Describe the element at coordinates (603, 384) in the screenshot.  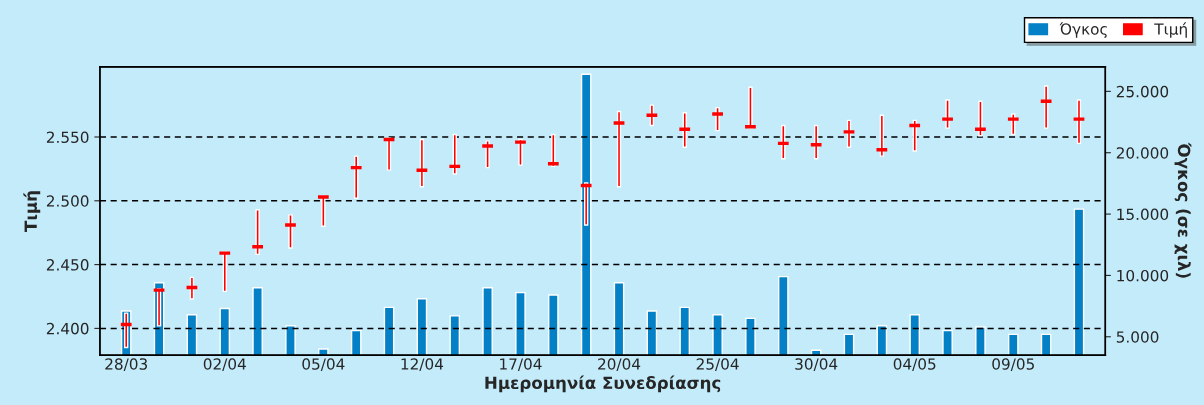
I see `x-axis-title: Ημερομηνία Συνεδρίασης` at that location.